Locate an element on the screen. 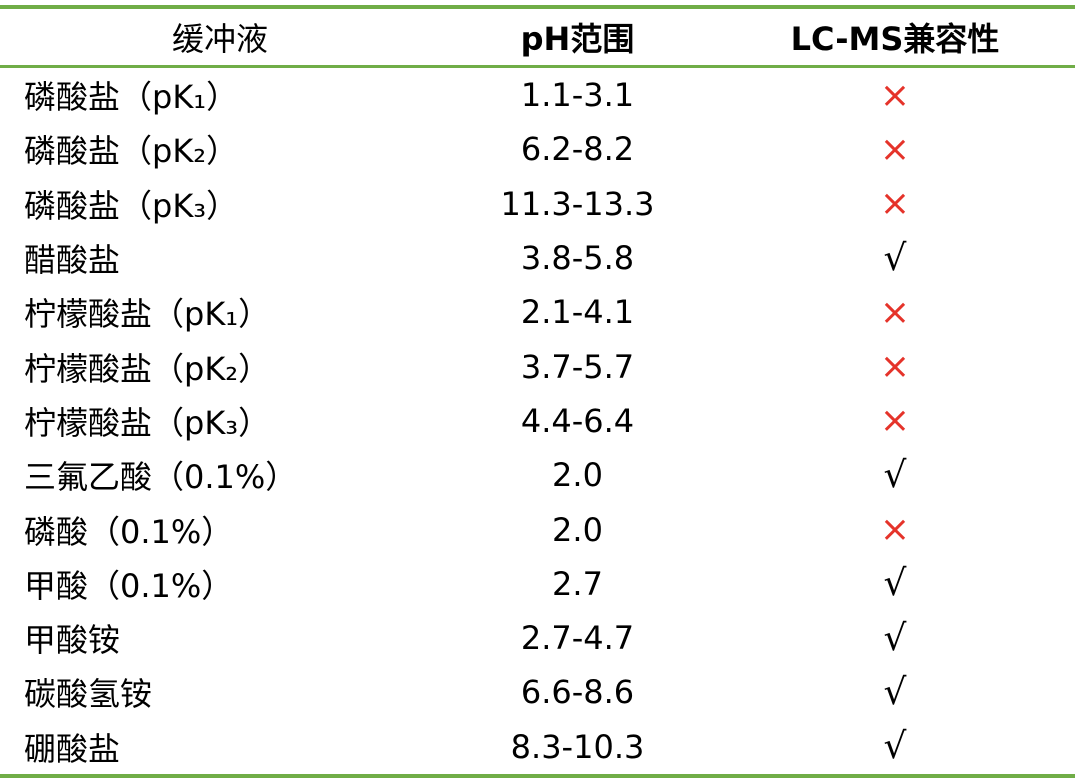 The height and width of the screenshot is (781, 1075). buffer-name: 柠檬酸盐（pK₃） is located at coordinates (147, 422).